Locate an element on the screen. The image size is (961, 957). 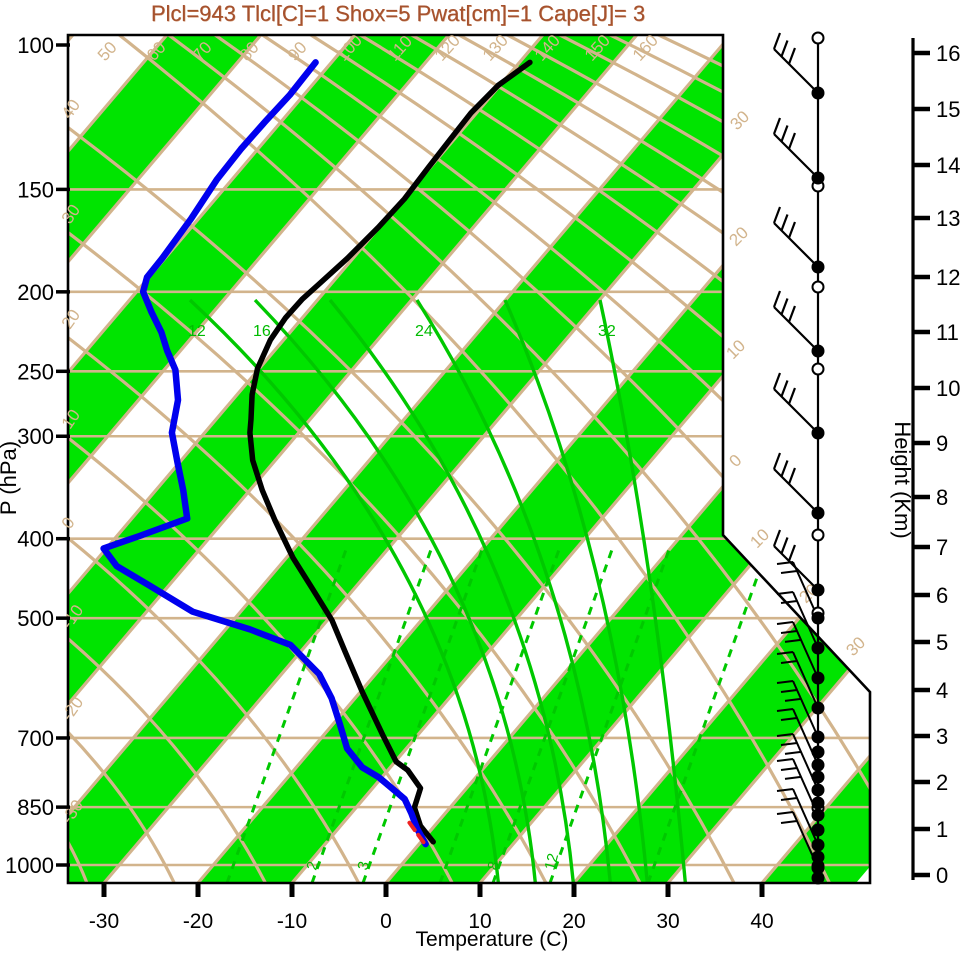
x-axis-title: Temperature (C) is located at coordinates (492, 939).